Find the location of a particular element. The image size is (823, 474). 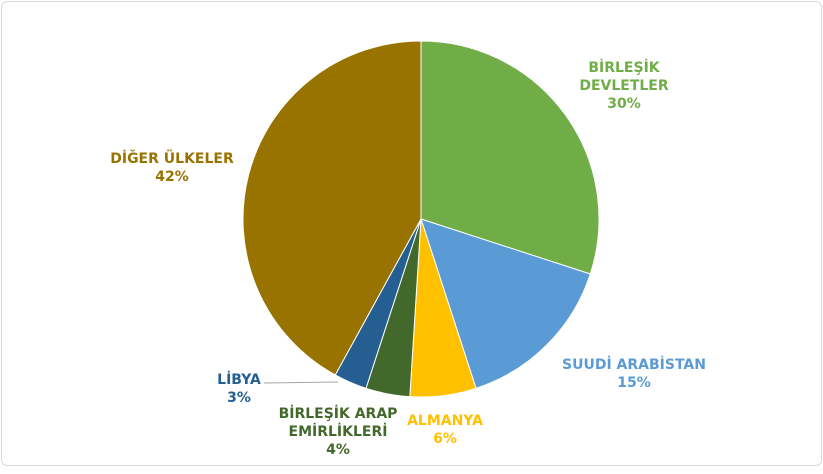

category-label: LİBYA is located at coordinates (239, 380).